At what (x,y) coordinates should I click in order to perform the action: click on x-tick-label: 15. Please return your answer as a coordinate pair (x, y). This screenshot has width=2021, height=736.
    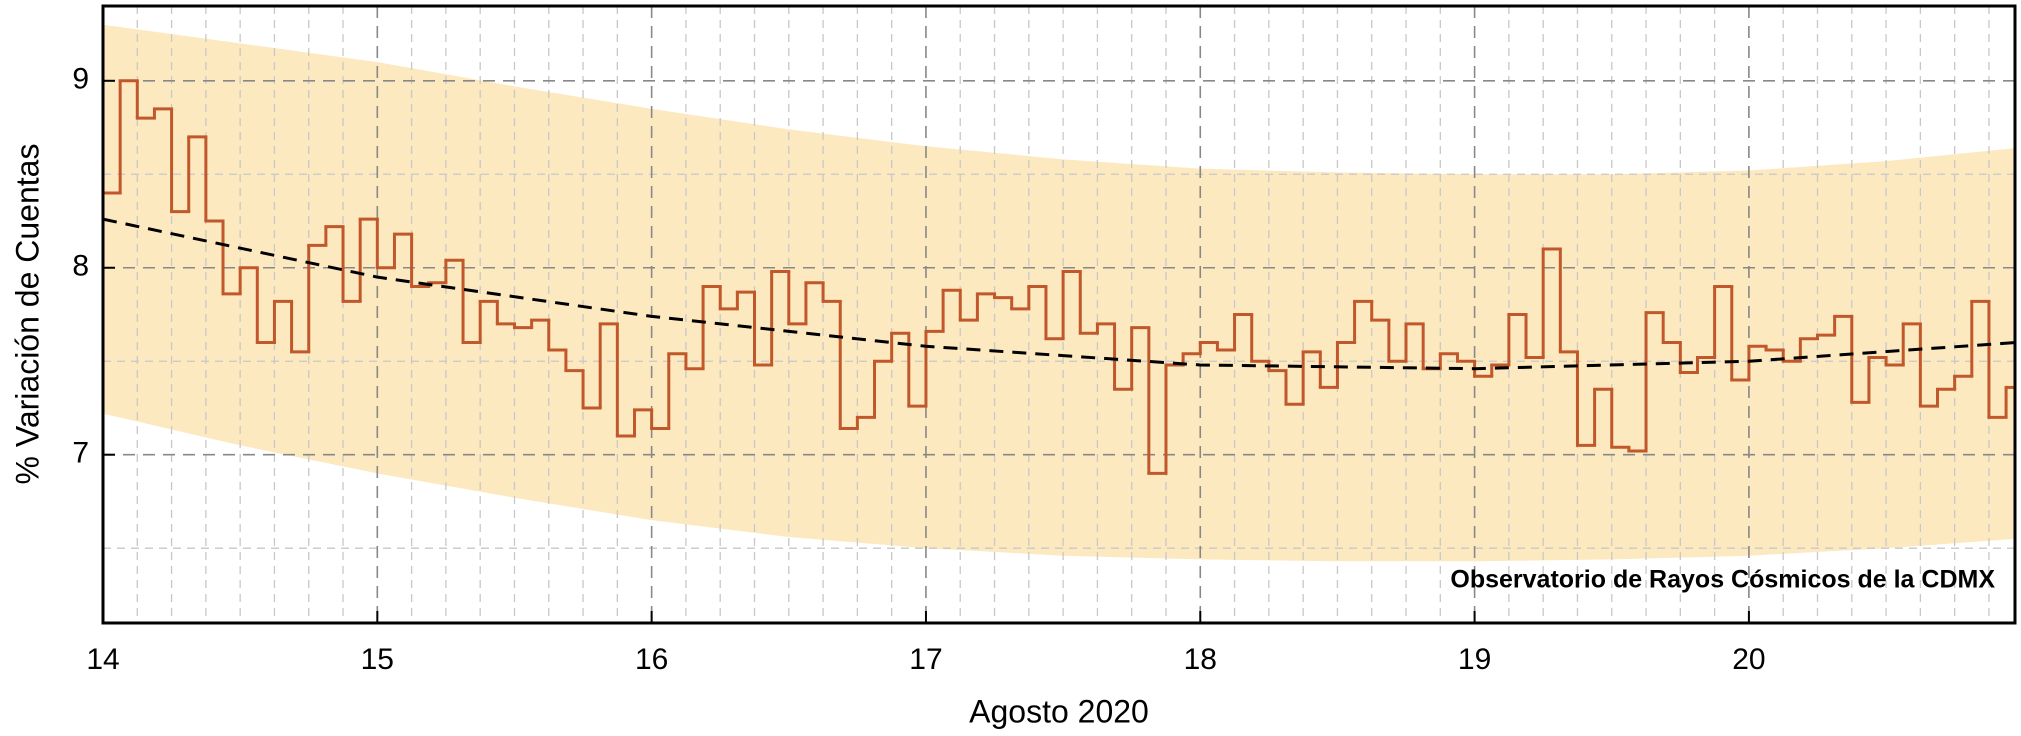
    Looking at the image, I should click on (377, 659).